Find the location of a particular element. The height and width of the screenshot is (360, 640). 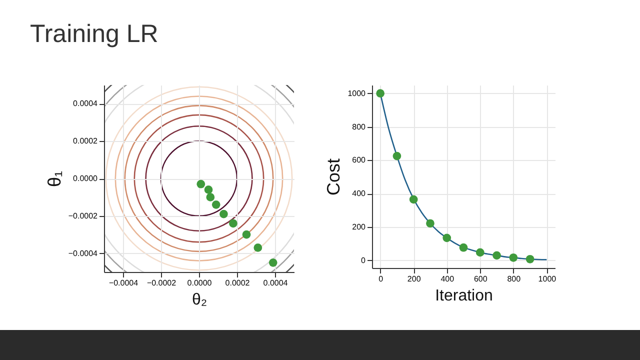

y-tick-label: −0.0004 is located at coordinates (83, 253).